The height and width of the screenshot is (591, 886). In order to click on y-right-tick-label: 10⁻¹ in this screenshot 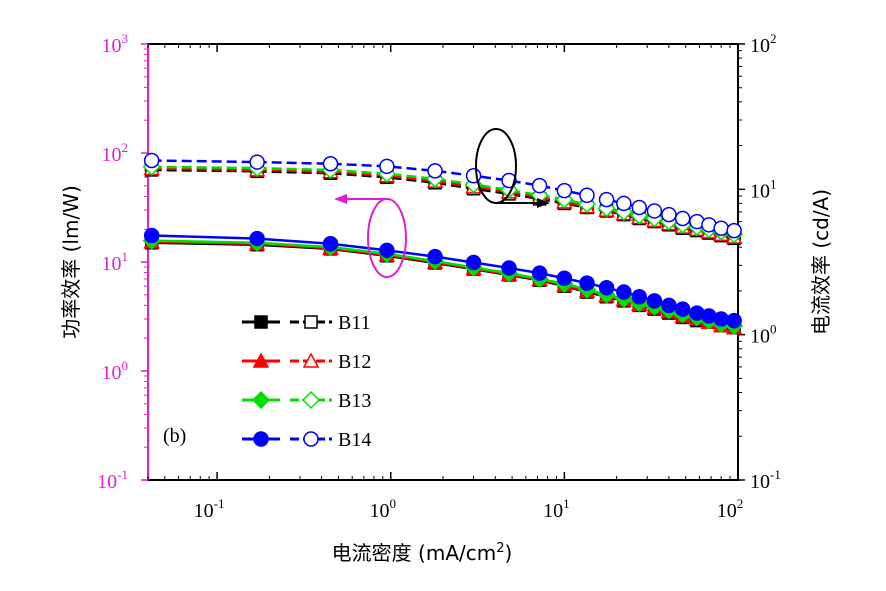, I will do `click(765, 480)`.